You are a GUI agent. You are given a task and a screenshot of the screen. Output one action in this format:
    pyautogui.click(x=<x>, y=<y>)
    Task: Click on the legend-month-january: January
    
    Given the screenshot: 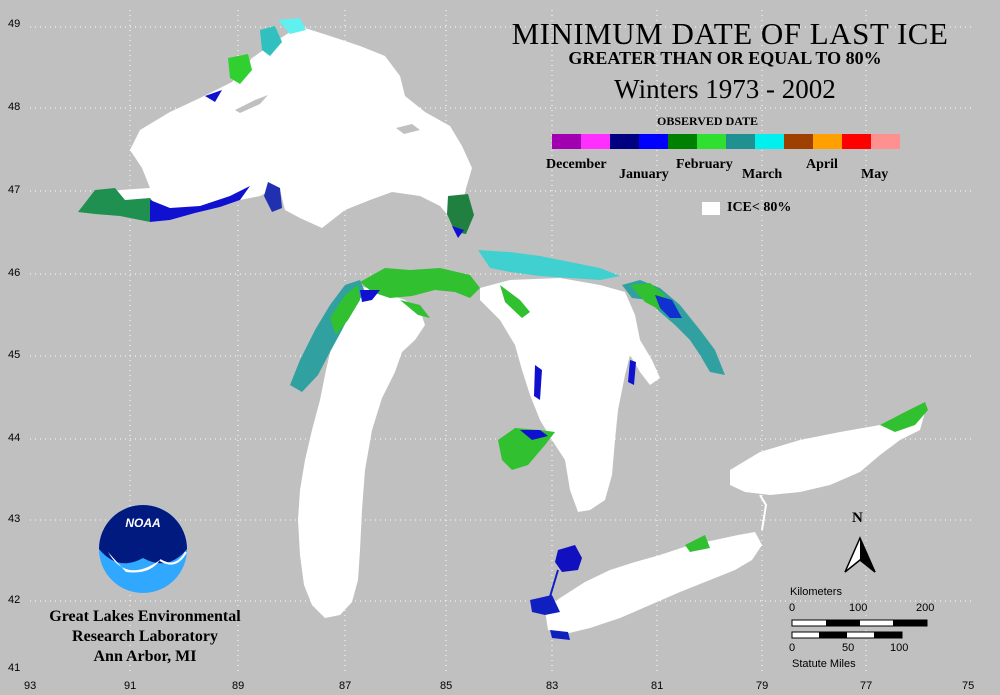 What is the action you would take?
    pyautogui.click(x=644, y=174)
    